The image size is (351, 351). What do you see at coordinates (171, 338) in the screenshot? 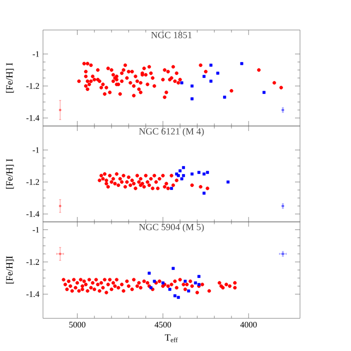
I see `x-axis-title: T$_{eff}$` at bounding box center [171, 338].